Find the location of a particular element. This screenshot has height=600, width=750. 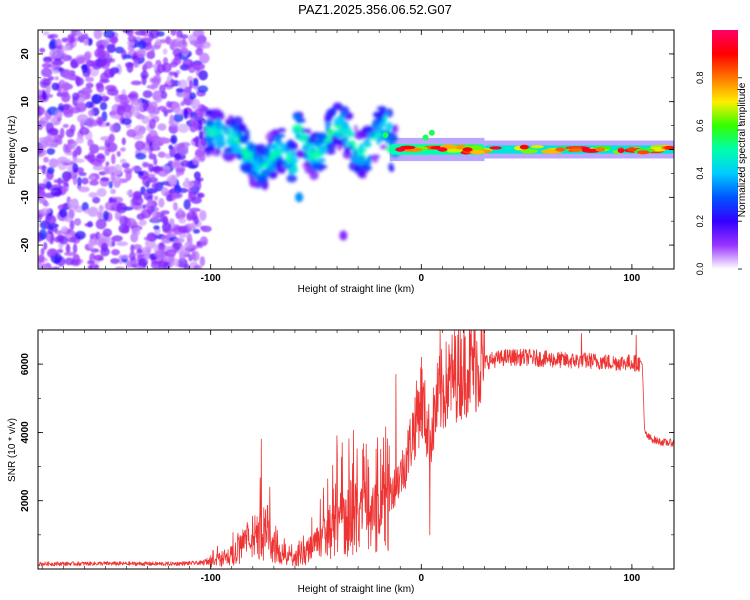

heatmap-ytick-label: -10 is located at coordinates (25, 197).